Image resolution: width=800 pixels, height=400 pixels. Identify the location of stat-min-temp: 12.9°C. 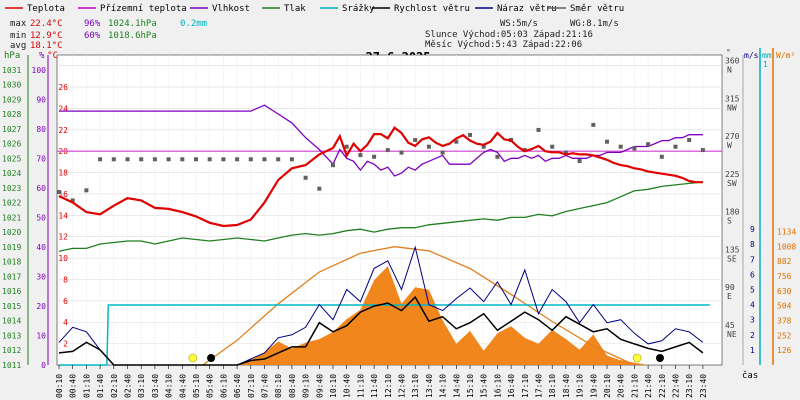
(46, 36).